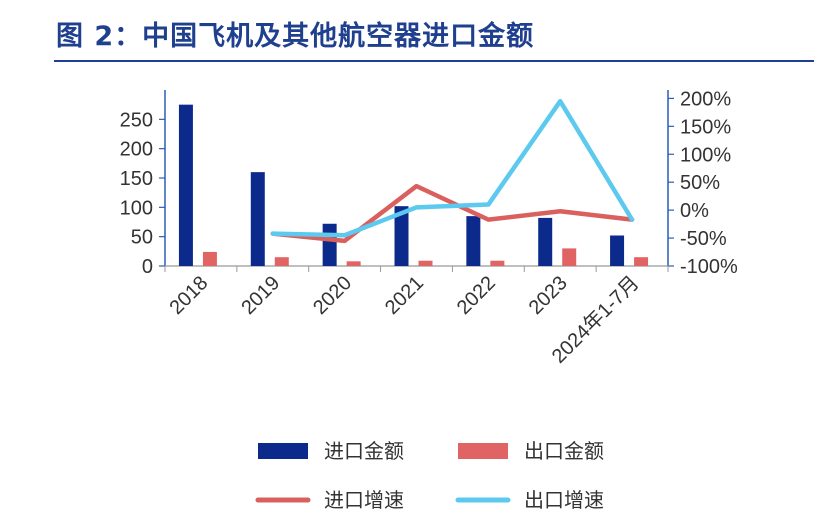 The image size is (829, 527). Describe the element at coordinates (136, 193) in the screenshot. I see `left-tick-labels: 0 50 100 150 200 250` at that location.